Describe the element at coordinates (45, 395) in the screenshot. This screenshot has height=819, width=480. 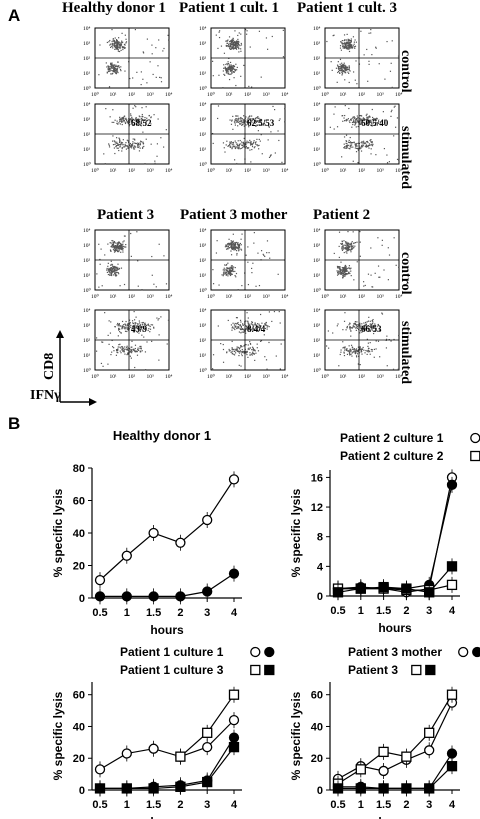
I see `ifn-gamma-axis-label: IFNγ` at that location.